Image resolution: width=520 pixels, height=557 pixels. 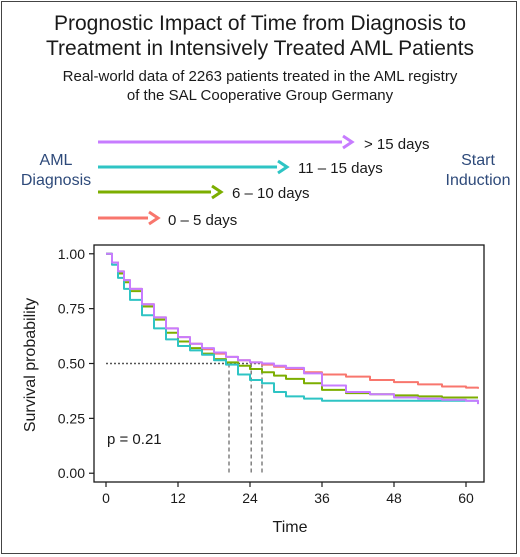 What do you see at coordinates (30, 365) in the screenshot?
I see `y-axis-title: Survival probability` at bounding box center [30, 365].